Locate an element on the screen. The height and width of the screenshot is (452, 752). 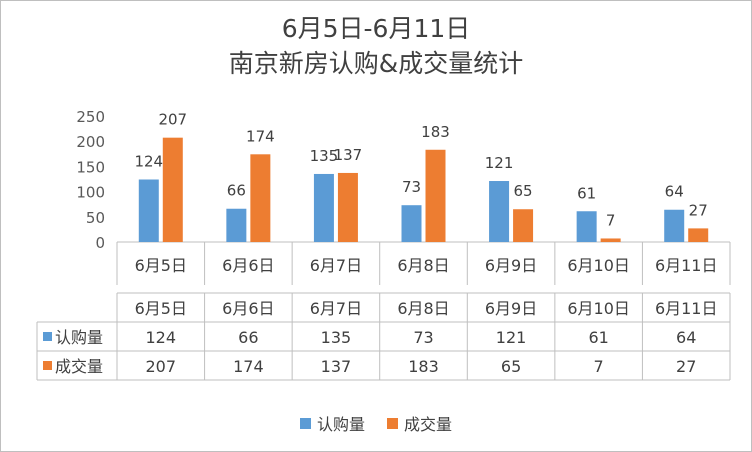
table-cell: 121 is located at coordinates (511, 337).